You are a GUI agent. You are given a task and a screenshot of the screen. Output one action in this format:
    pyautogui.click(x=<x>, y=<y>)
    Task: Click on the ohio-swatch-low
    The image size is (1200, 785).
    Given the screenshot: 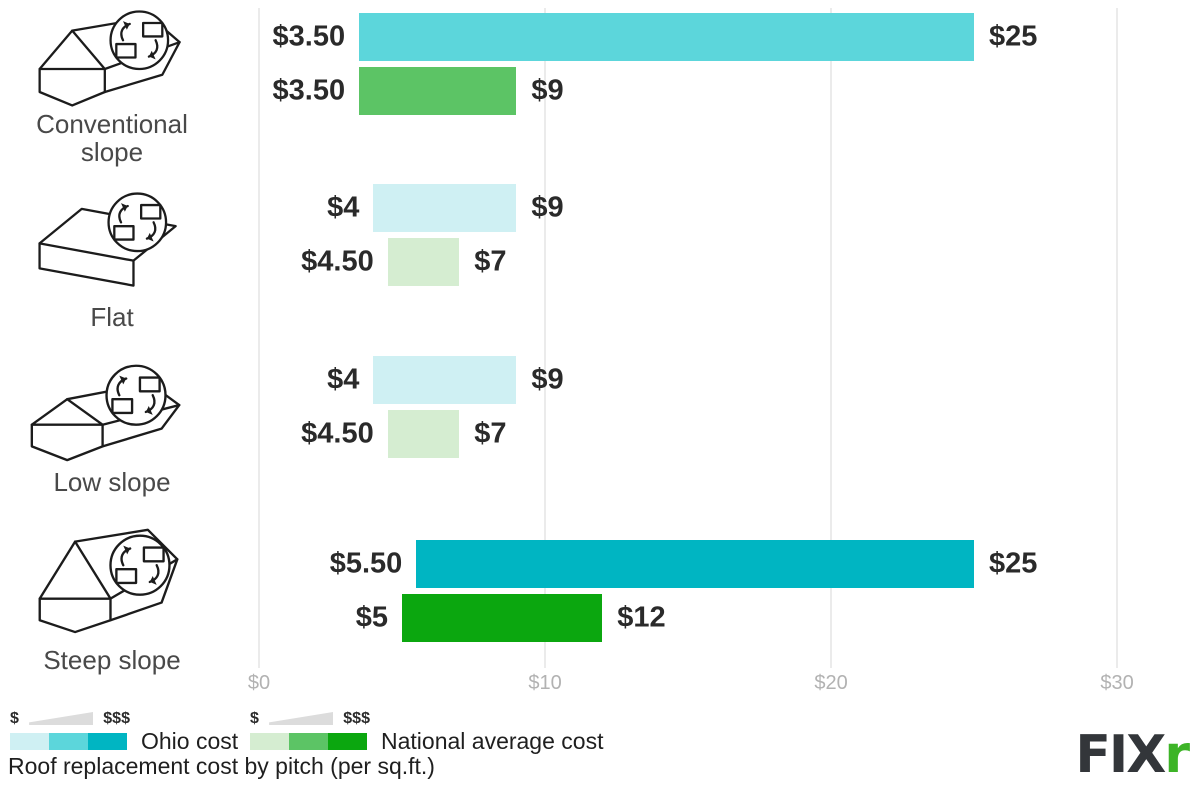 What is the action you would take?
    pyautogui.click(x=29, y=741)
    